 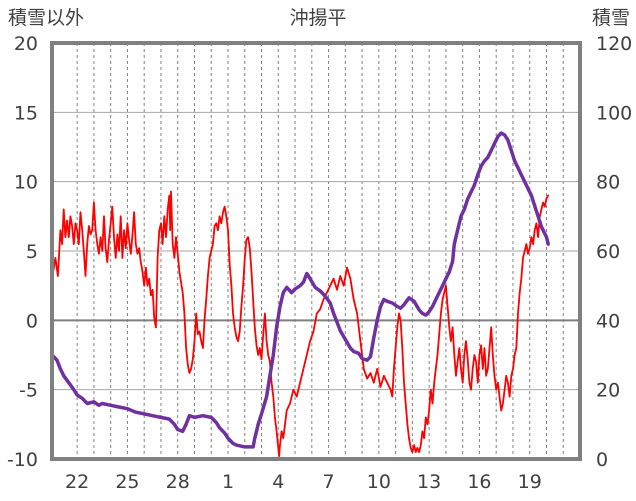 I want to click on chart-title: 沖揚平, so click(x=317, y=18).